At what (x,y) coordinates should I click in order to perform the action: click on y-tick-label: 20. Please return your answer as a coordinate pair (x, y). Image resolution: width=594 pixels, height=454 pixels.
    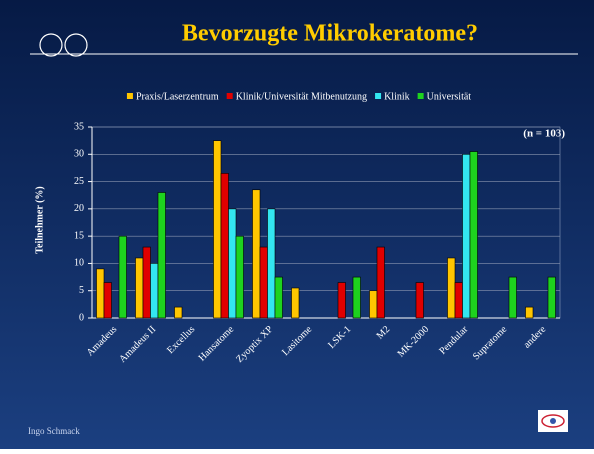
    Looking at the image, I should click on (79, 208).